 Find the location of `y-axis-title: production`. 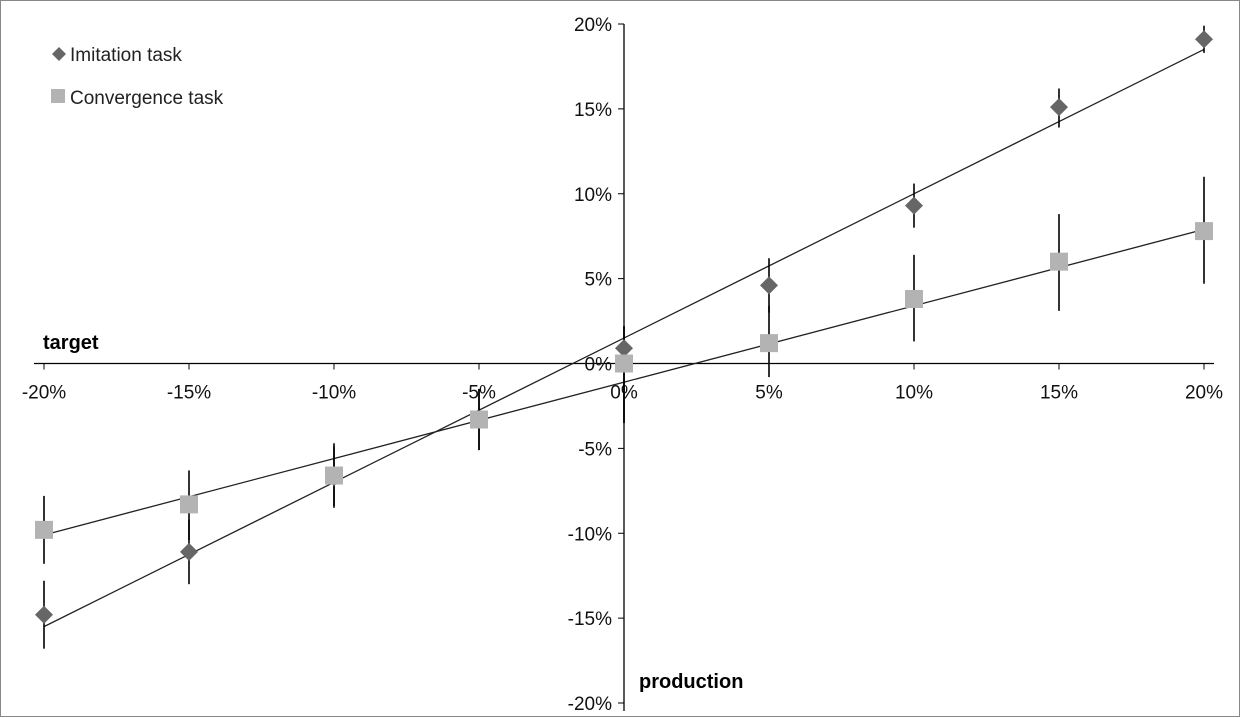

y-axis-title: production is located at coordinates (691, 682).